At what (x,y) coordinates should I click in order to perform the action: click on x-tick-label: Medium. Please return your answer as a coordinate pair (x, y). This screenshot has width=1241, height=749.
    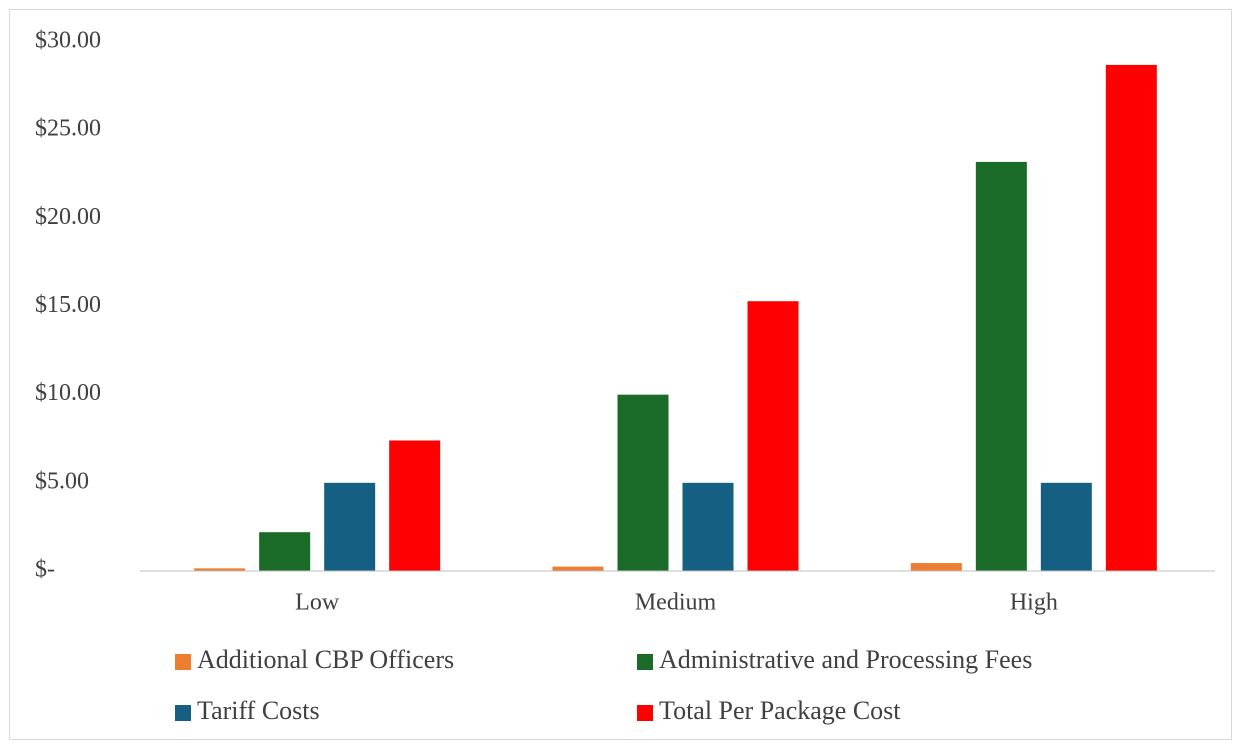
    Looking at the image, I should click on (676, 603).